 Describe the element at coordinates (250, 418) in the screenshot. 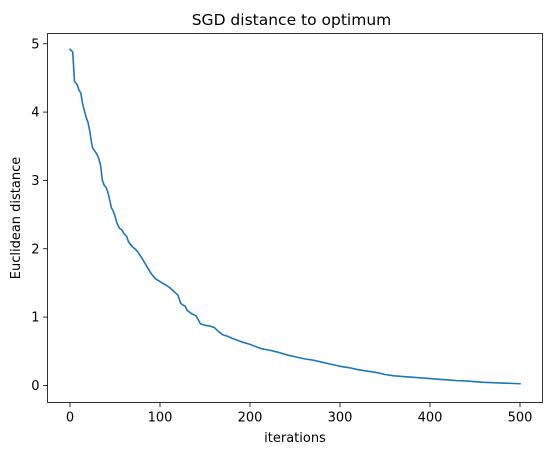

I see `x-tick-label: 200` at that location.